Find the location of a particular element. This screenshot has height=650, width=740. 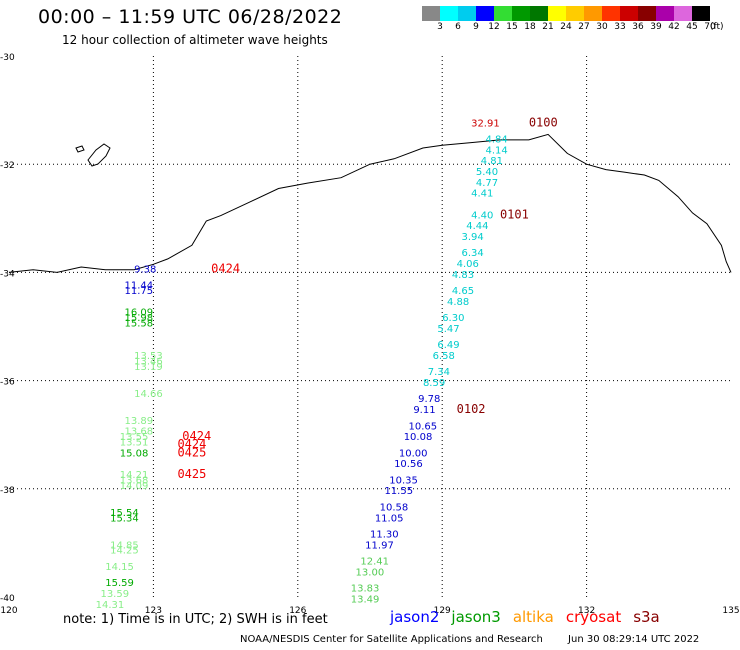

wave-height-value: 14.66 is located at coordinates (148, 394).